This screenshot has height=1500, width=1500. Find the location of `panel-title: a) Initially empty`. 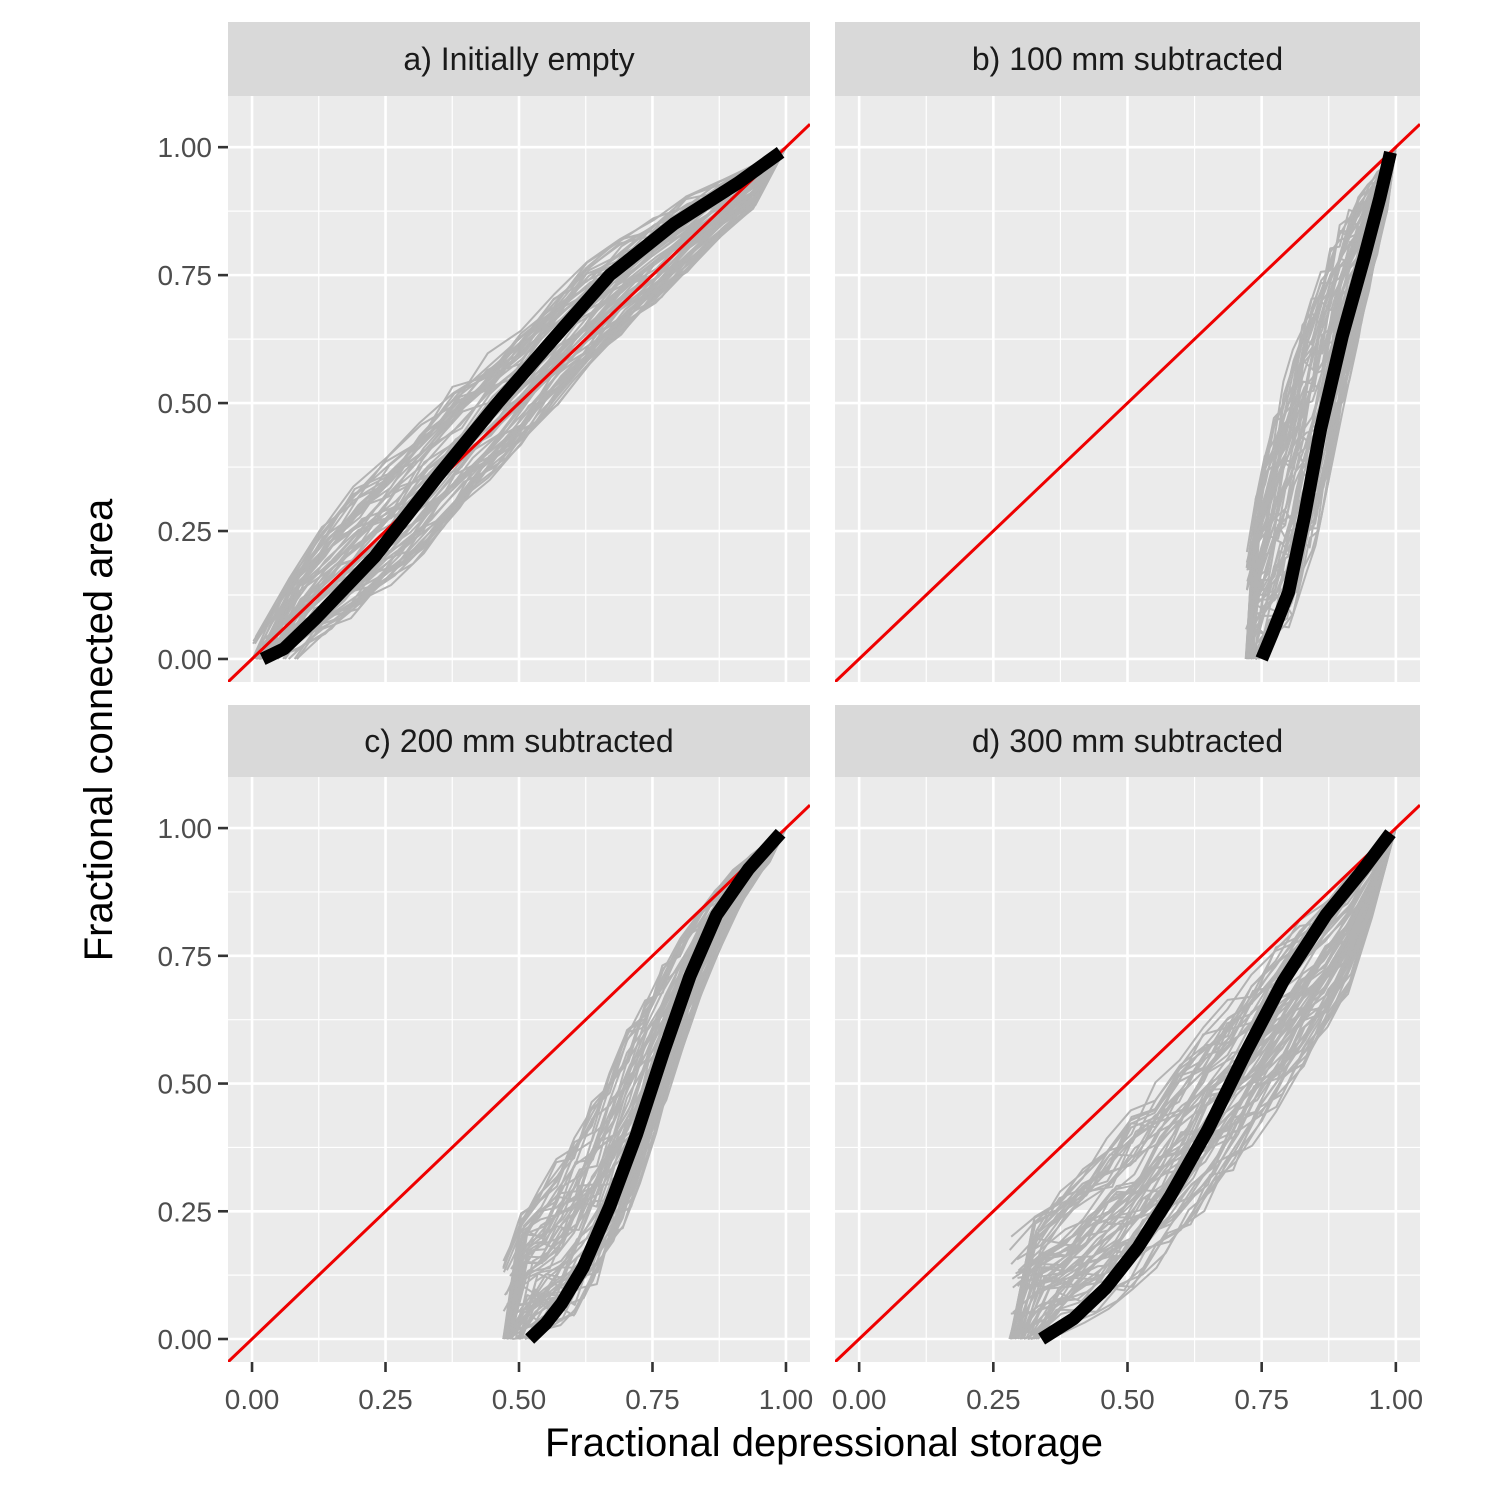

panel-title: a) Initially empty is located at coordinates (518, 59).